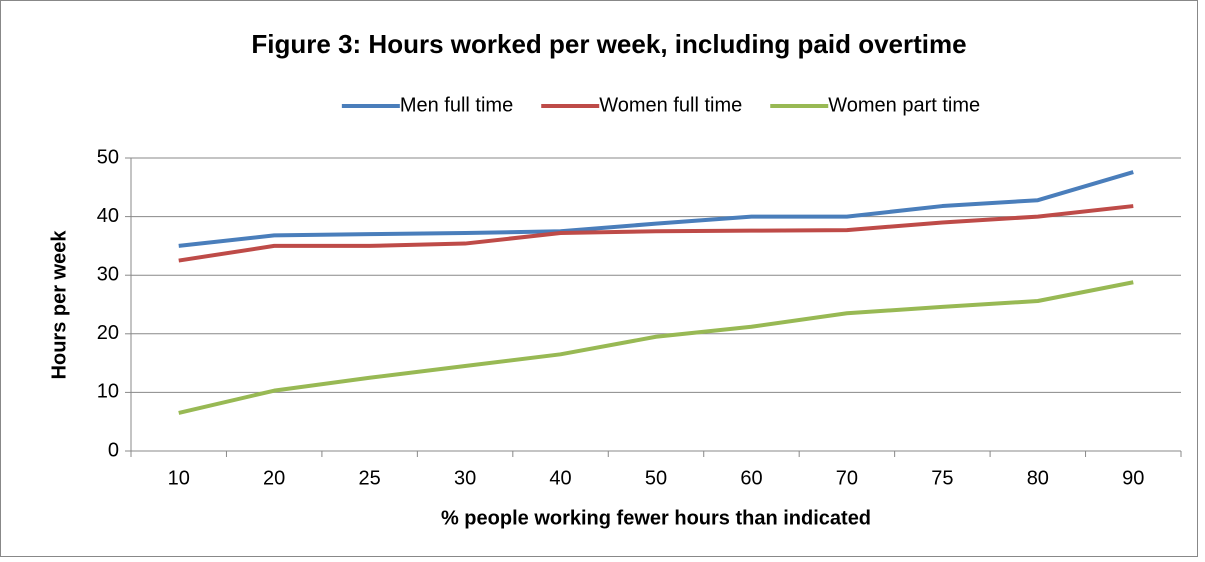  What do you see at coordinates (108, 216) in the screenshot?
I see `y-tick-label: 40` at bounding box center [108, 216].